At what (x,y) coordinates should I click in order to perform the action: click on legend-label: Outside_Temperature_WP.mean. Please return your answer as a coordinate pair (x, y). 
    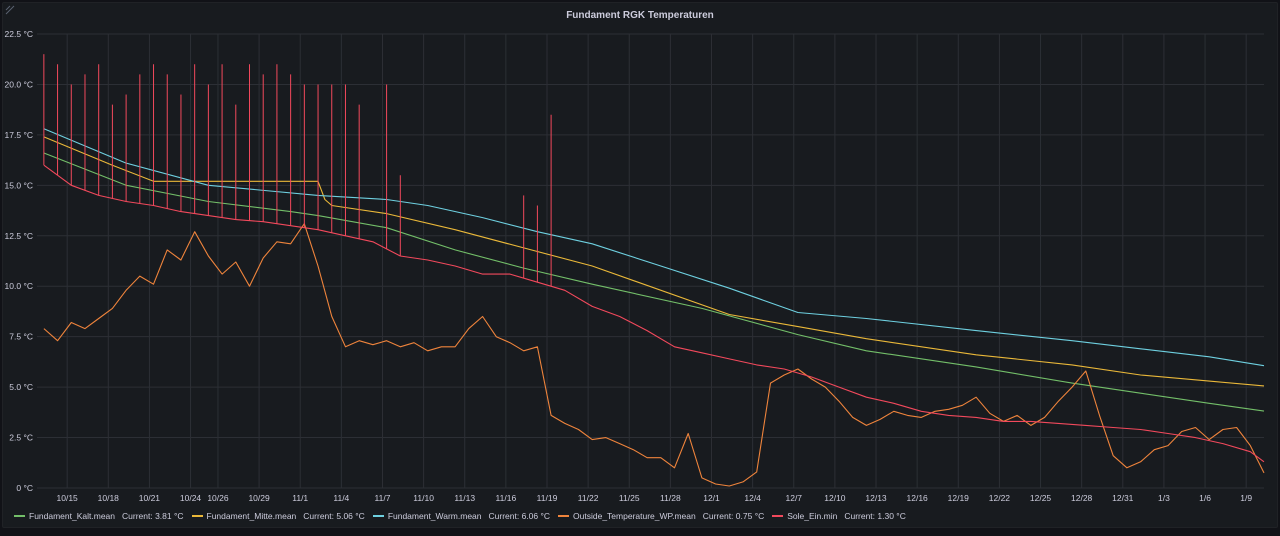
    Looking at the image, I should click on (634, 516).